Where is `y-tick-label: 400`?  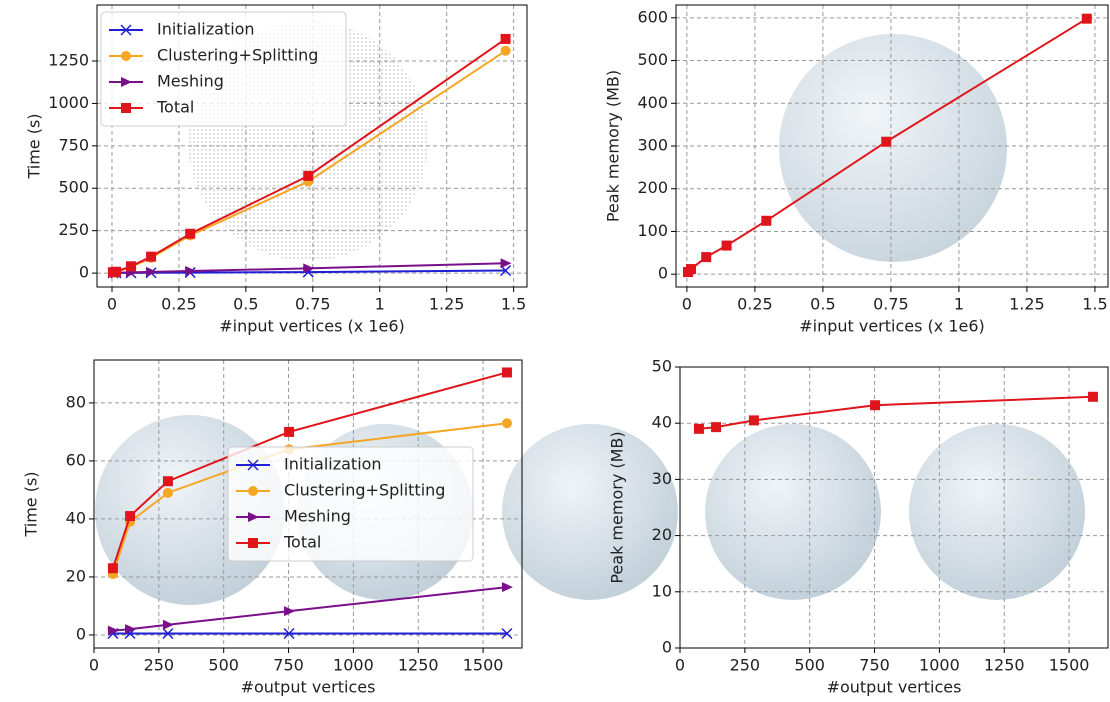
y-tick-label: 400 is located at coordinates (652, 102).